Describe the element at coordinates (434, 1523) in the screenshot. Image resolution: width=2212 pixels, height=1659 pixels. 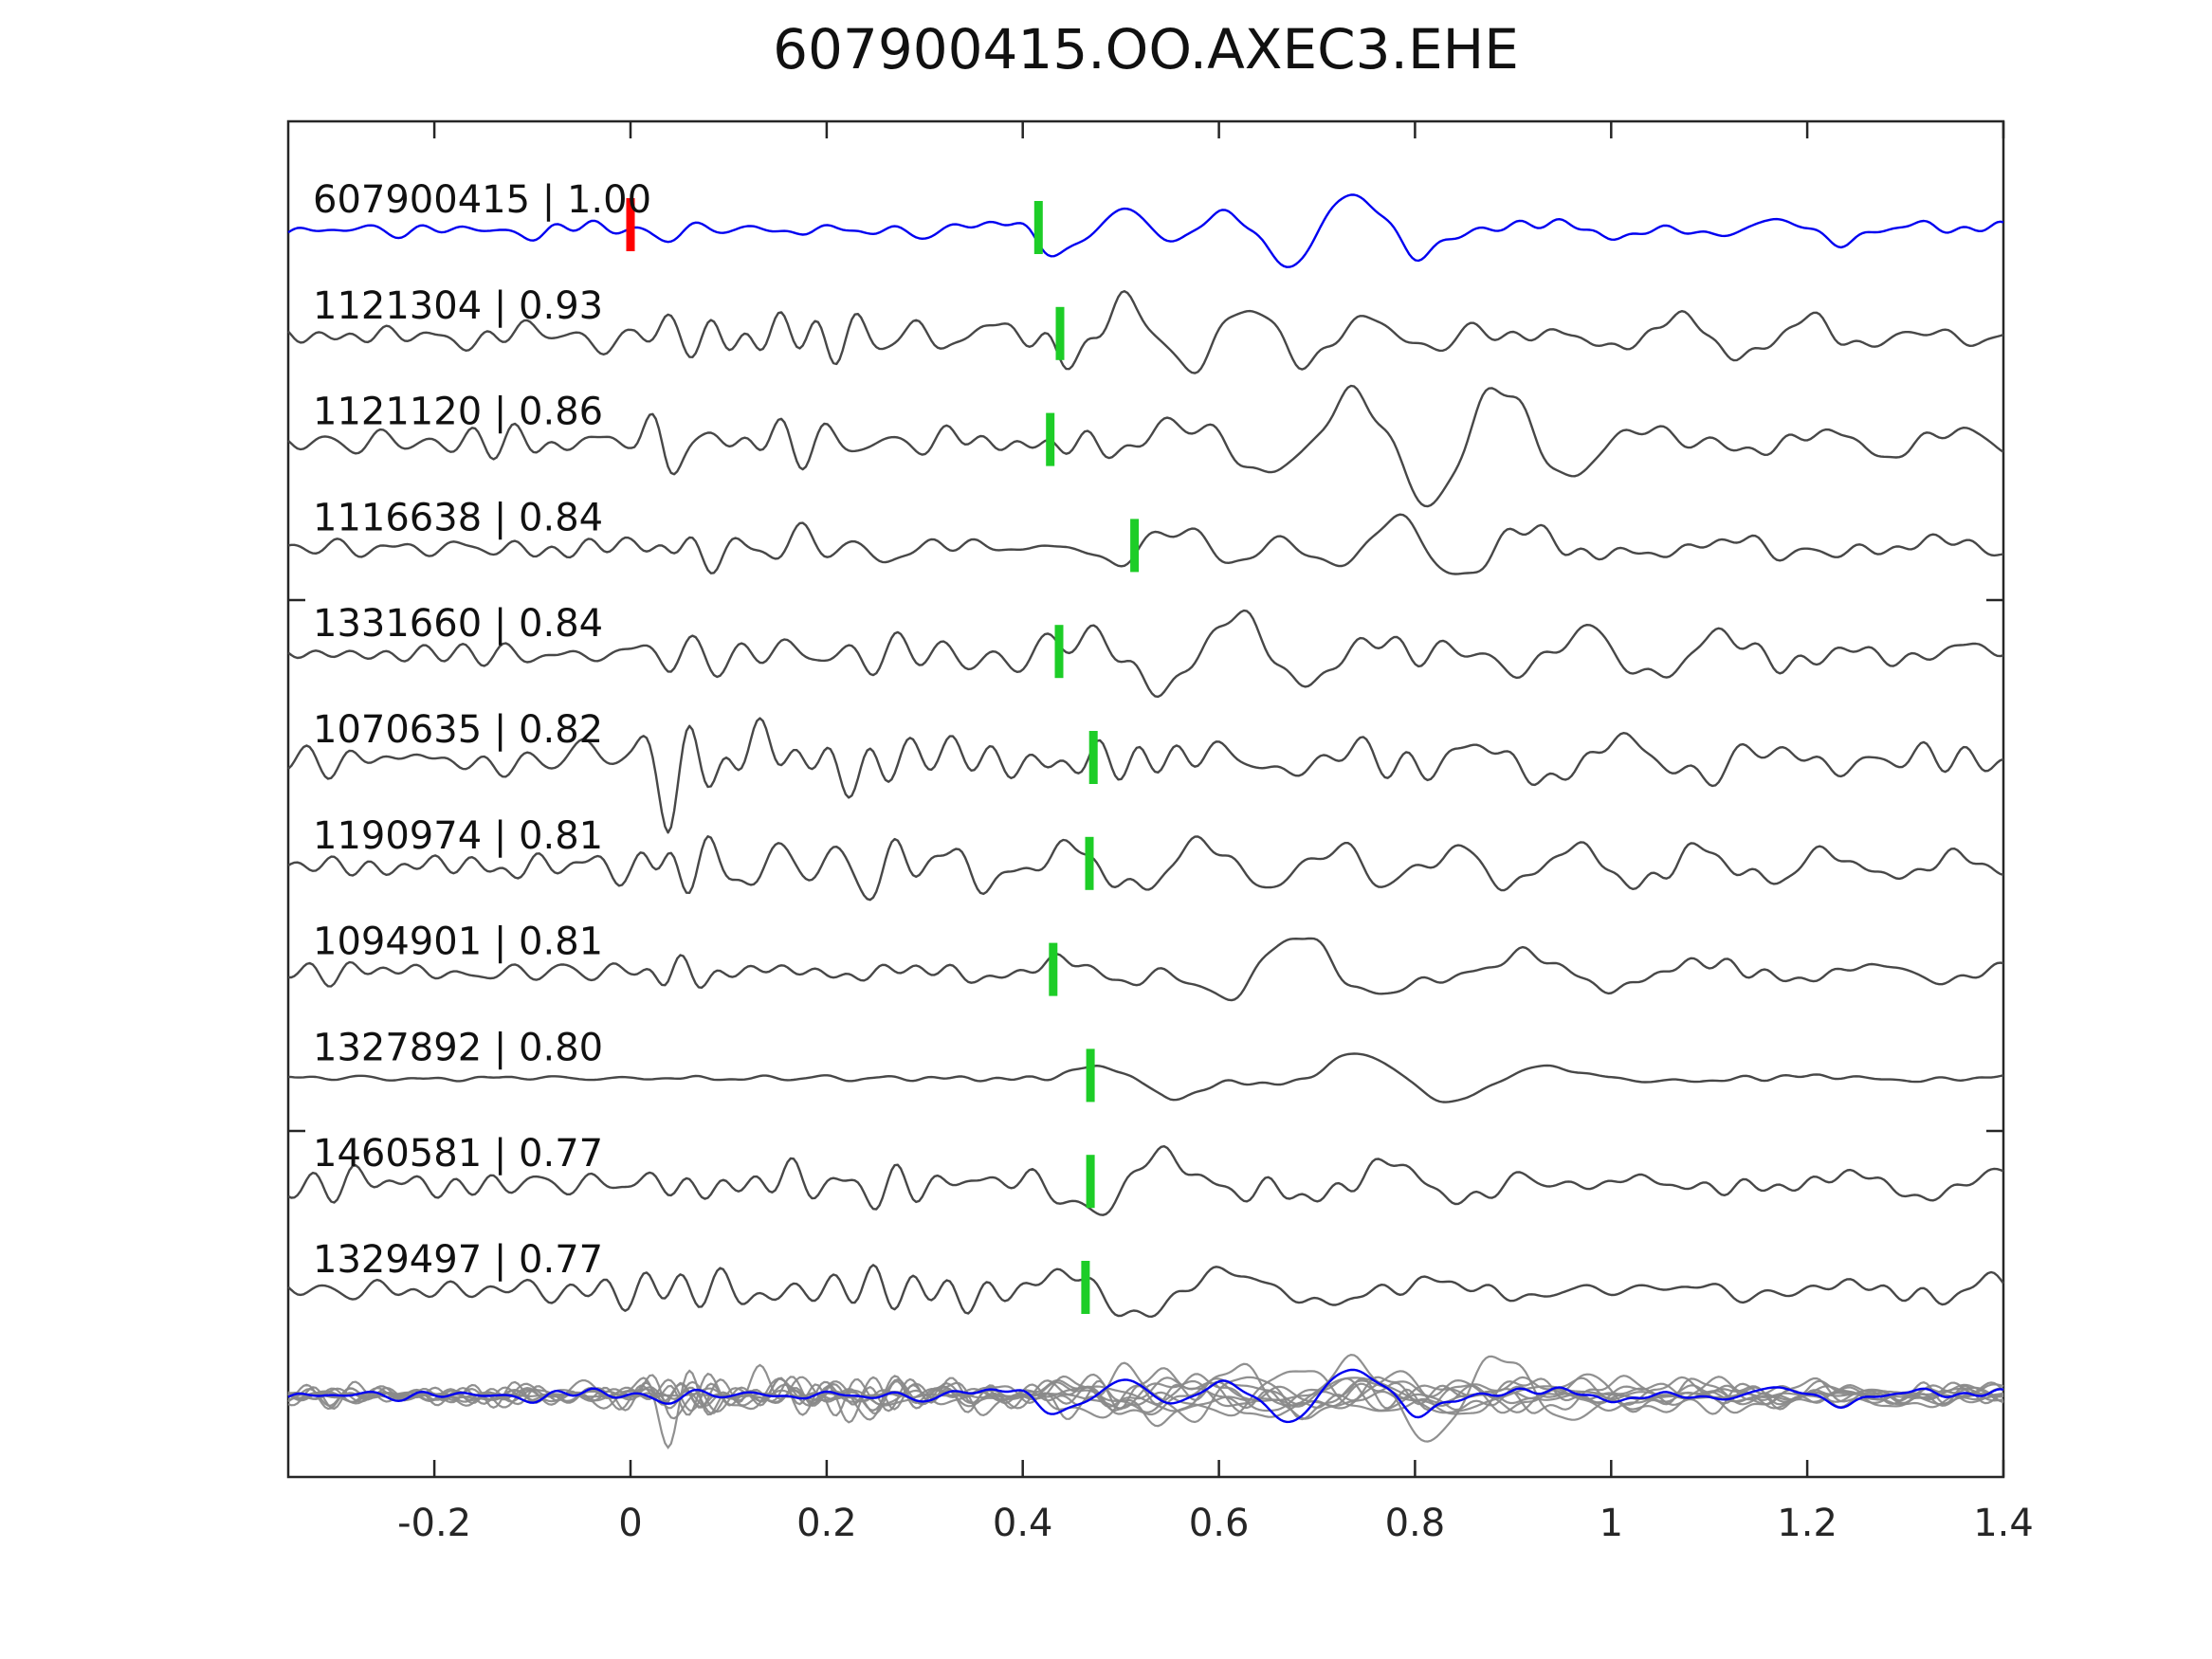
I see `x-tick-label: -0.2` at that location.